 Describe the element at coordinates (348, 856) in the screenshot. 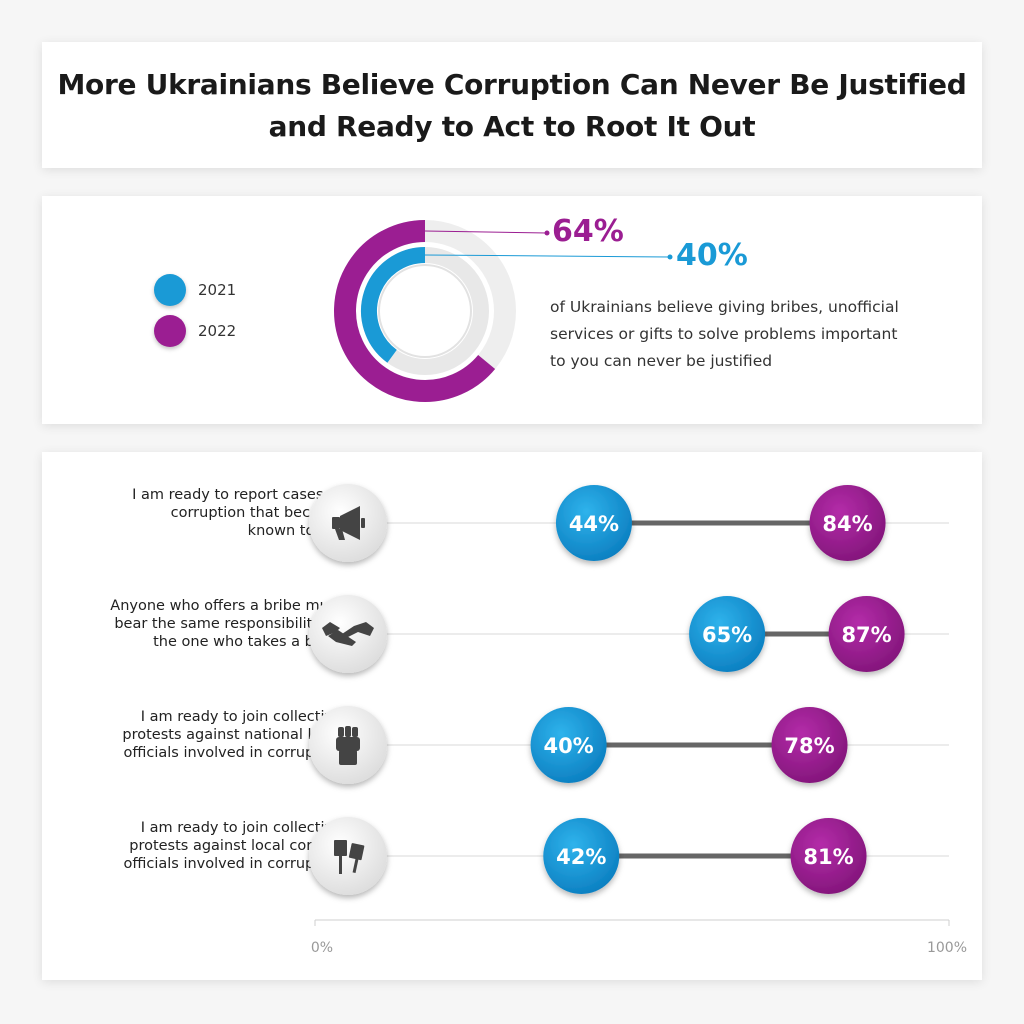

I see `protest-signs-icon` at that location.